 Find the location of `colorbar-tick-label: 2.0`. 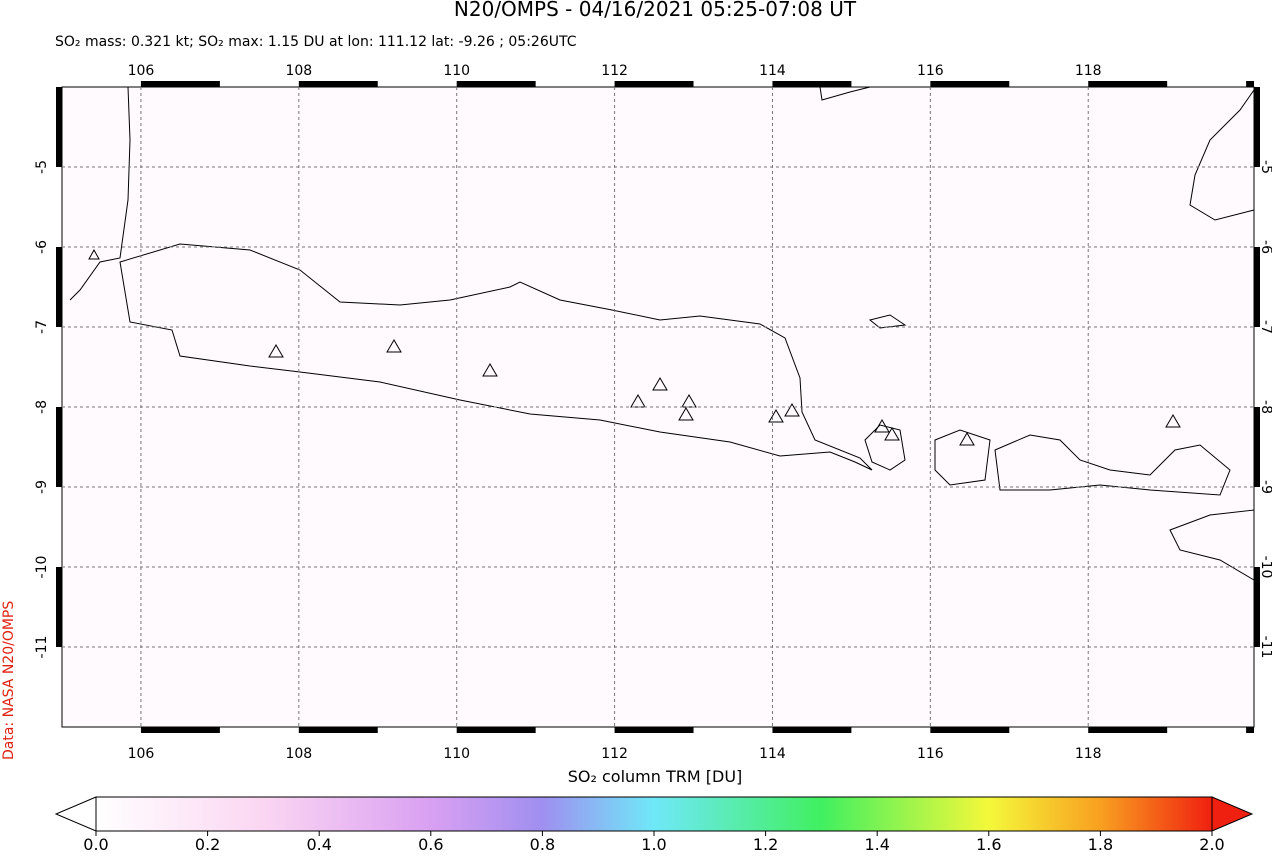

colorbar-tick-label: 2.0 is located at coordinates (1211, 844).